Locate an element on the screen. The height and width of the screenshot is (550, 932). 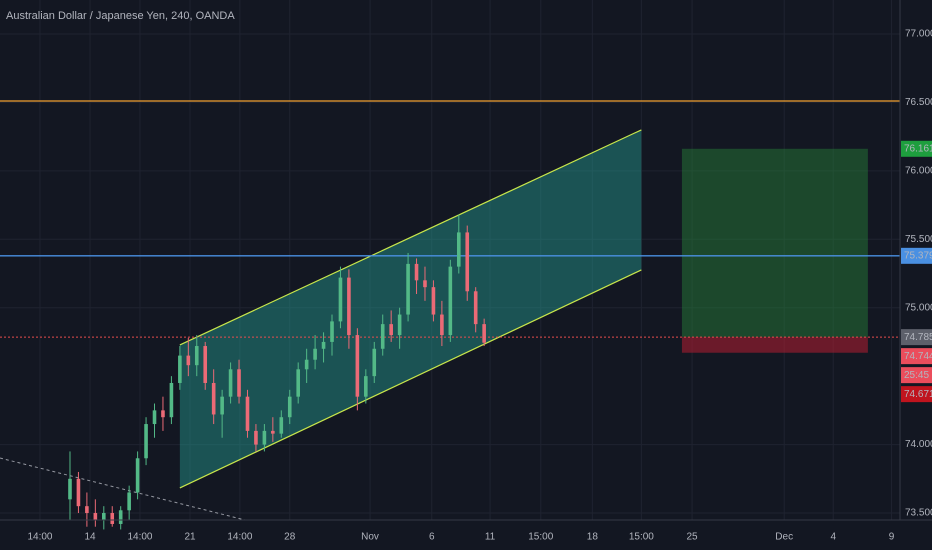
price-label: 74.785 is located at coordinates (918, 337).